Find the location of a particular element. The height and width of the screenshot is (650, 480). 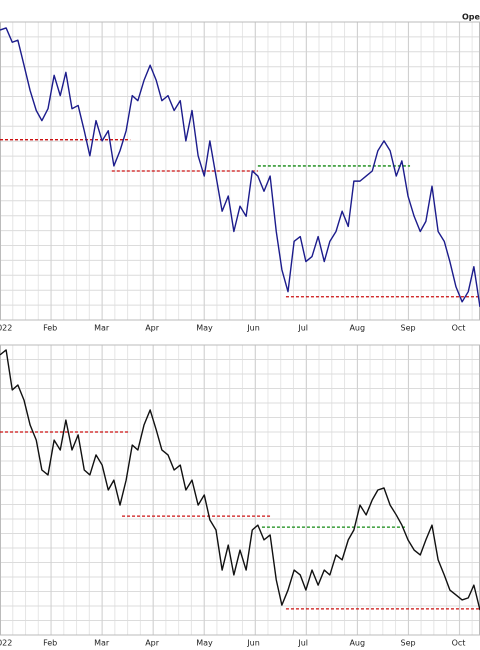

header-label: Ope is located at coordinates (471, 17).